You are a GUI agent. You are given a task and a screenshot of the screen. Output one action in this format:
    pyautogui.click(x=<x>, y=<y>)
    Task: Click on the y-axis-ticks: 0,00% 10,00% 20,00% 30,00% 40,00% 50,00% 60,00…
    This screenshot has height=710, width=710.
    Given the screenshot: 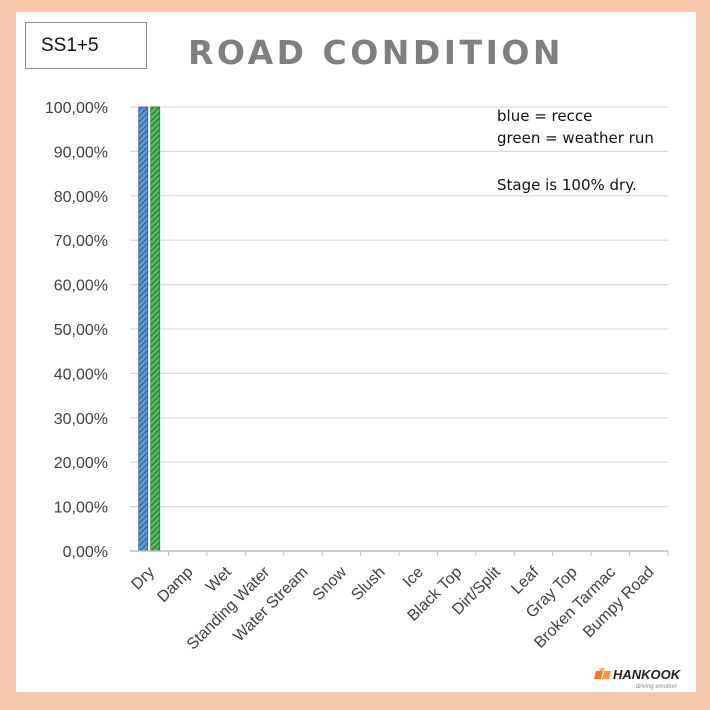 What is the action you would take?
    pyautogui.click(x=76, y=330)
    